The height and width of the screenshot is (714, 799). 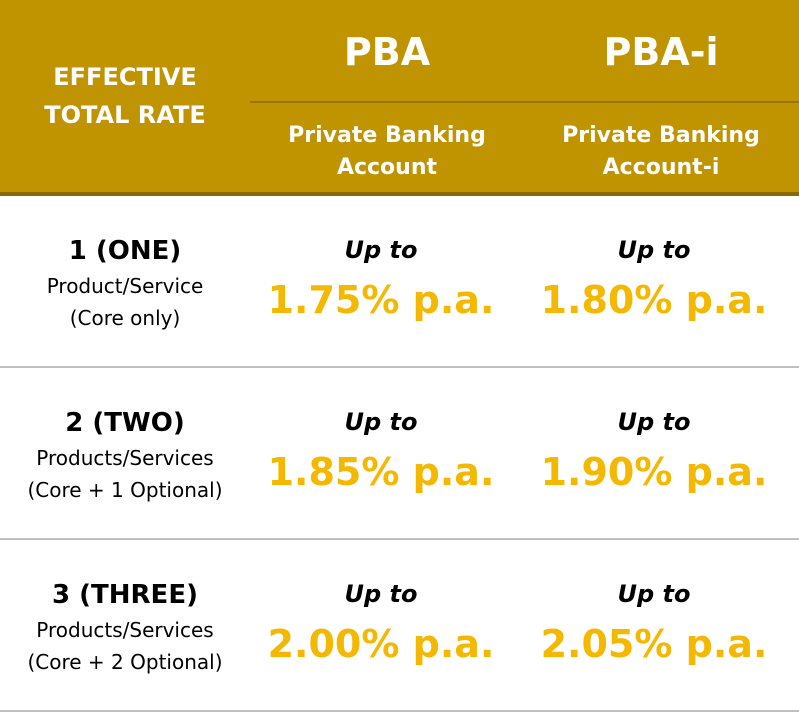 What do you see at coordinates (654, 472) in the screenshot?
I see `pbai-rate-value: 1.90% p.a.` at bounding box center [654, 472].